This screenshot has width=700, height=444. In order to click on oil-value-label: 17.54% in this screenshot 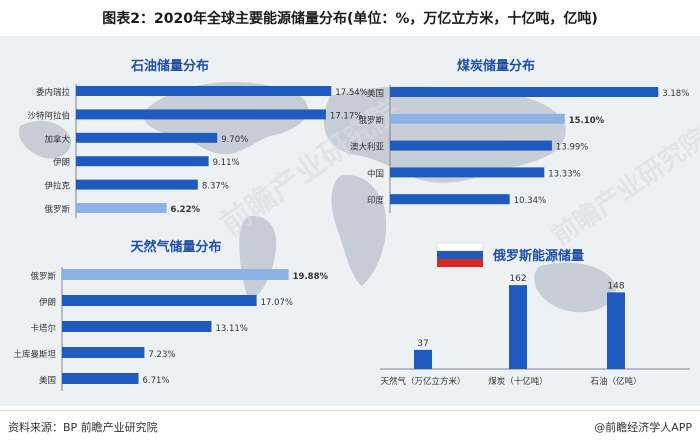, I will do `click(351, 93)`.